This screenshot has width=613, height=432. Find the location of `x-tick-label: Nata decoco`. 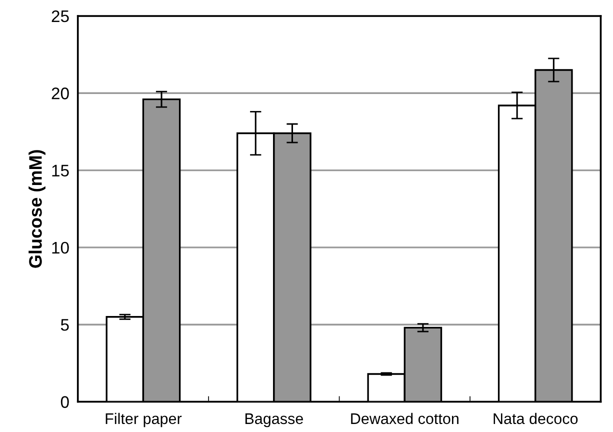

x-tick-label: Nata decoco is located at coordinates (536, 418).